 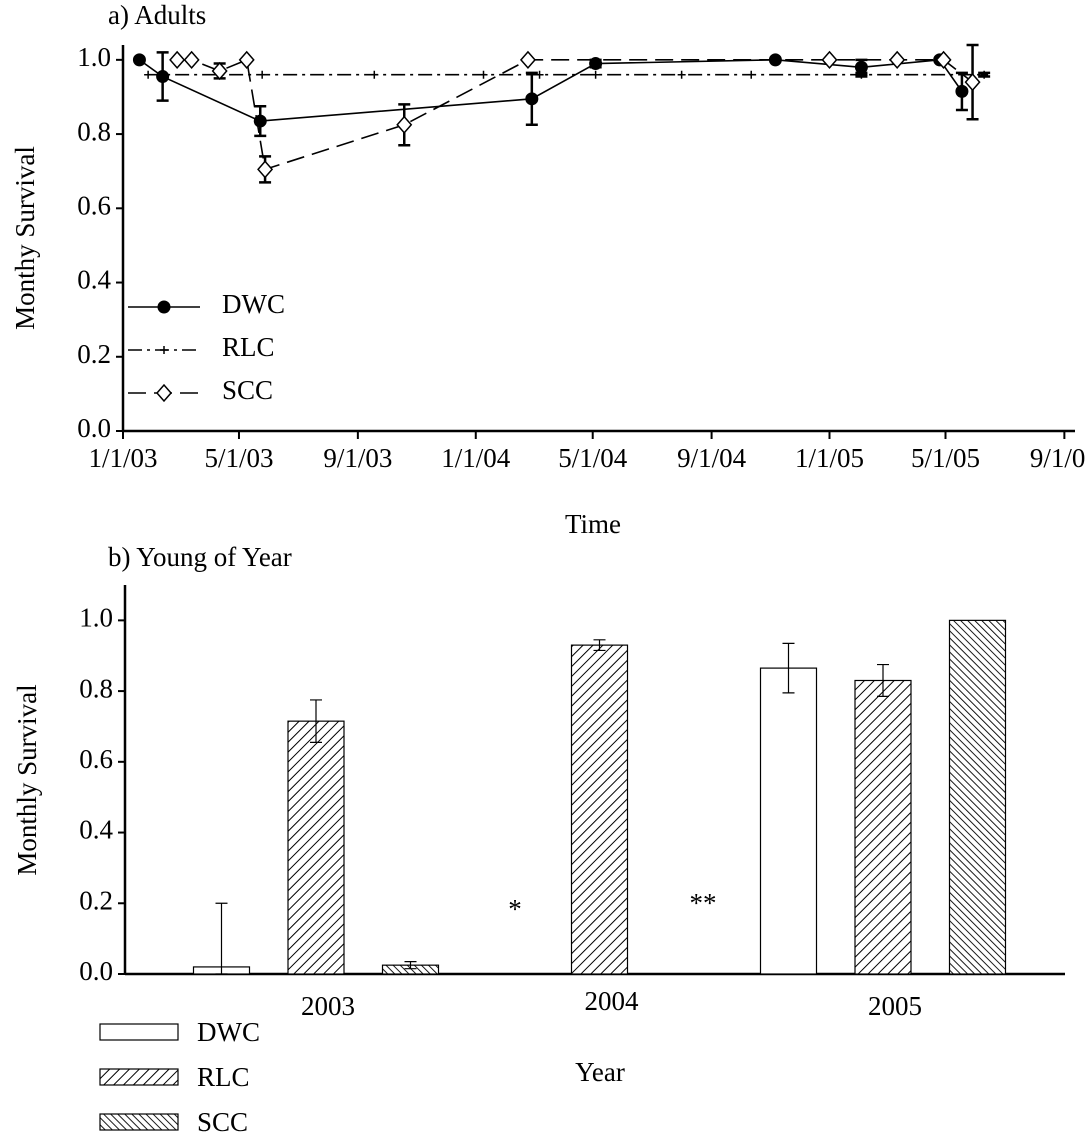 What do you see at coordinates (612, 1001) in the screenshot?
I see `x-tick-label: 2004` at bounding box center [612, 1001].